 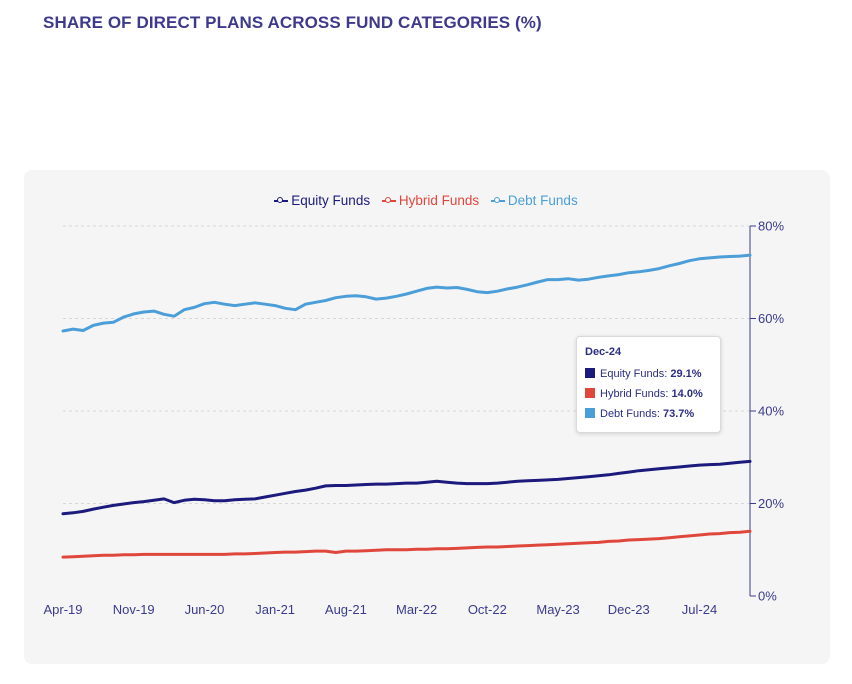 I want to click on x-tick-label: Jul-24, so click(x=699, y=609).